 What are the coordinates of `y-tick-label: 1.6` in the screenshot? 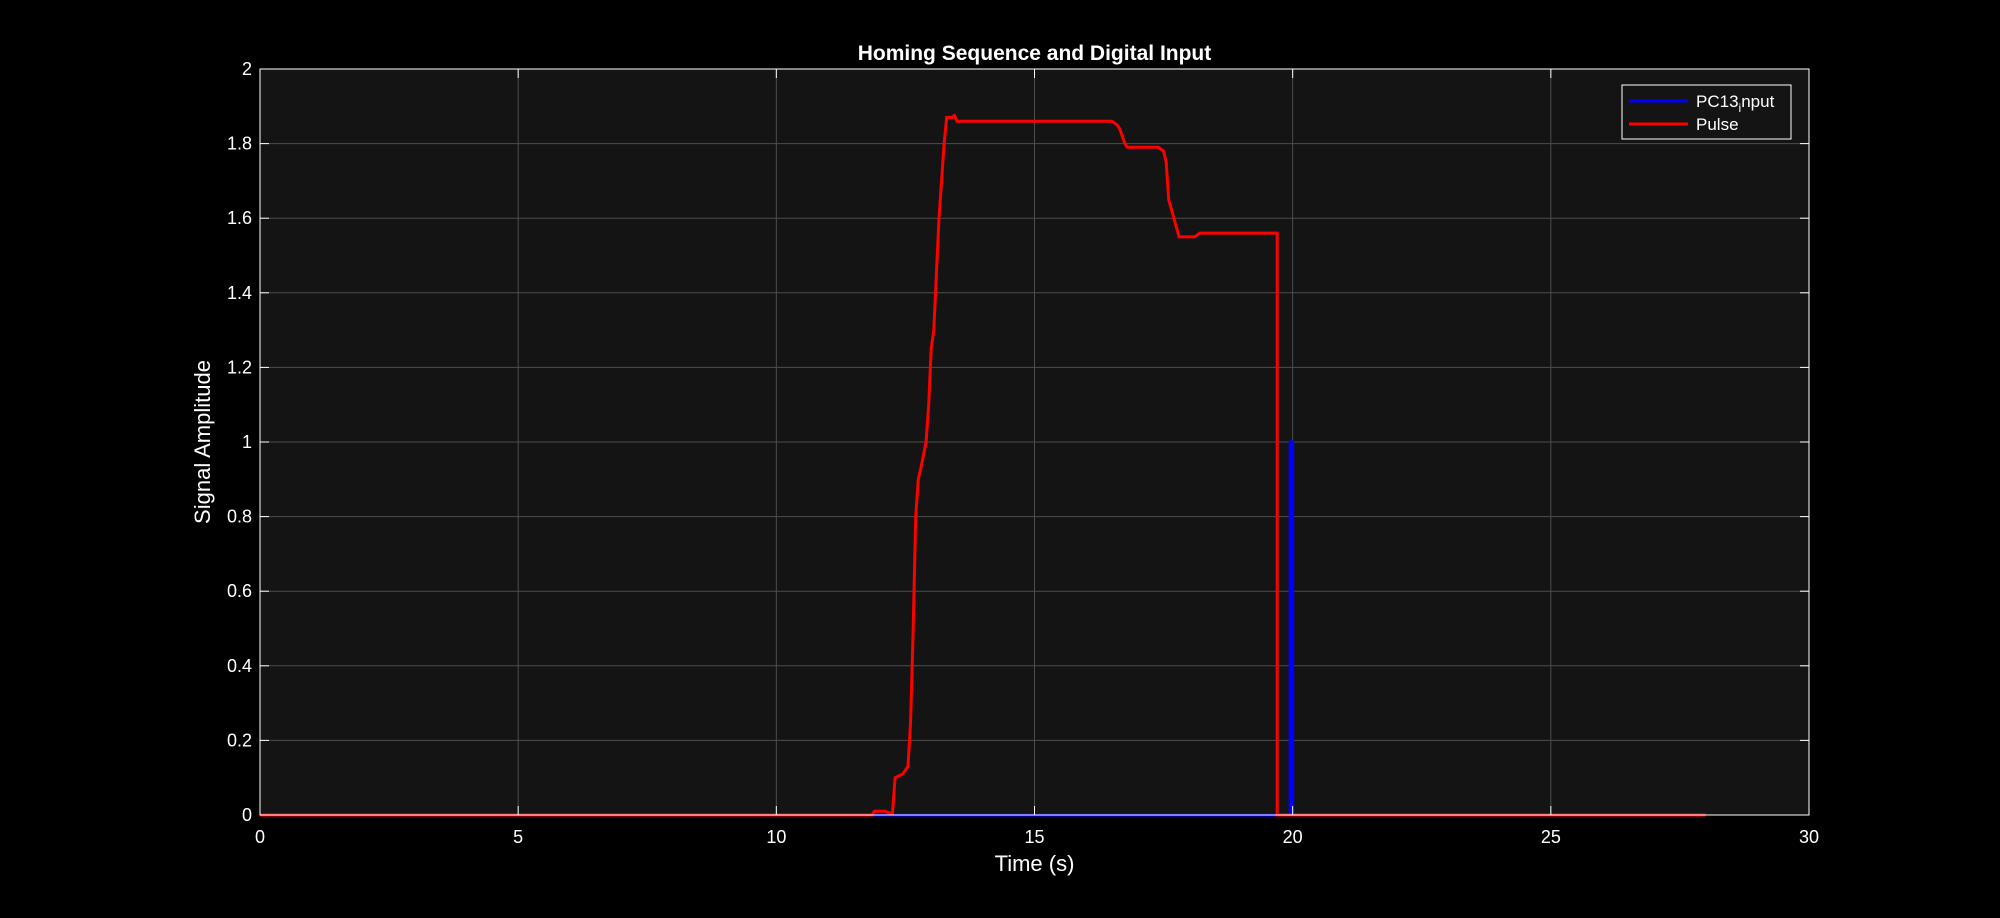 It's located at (239, 218).